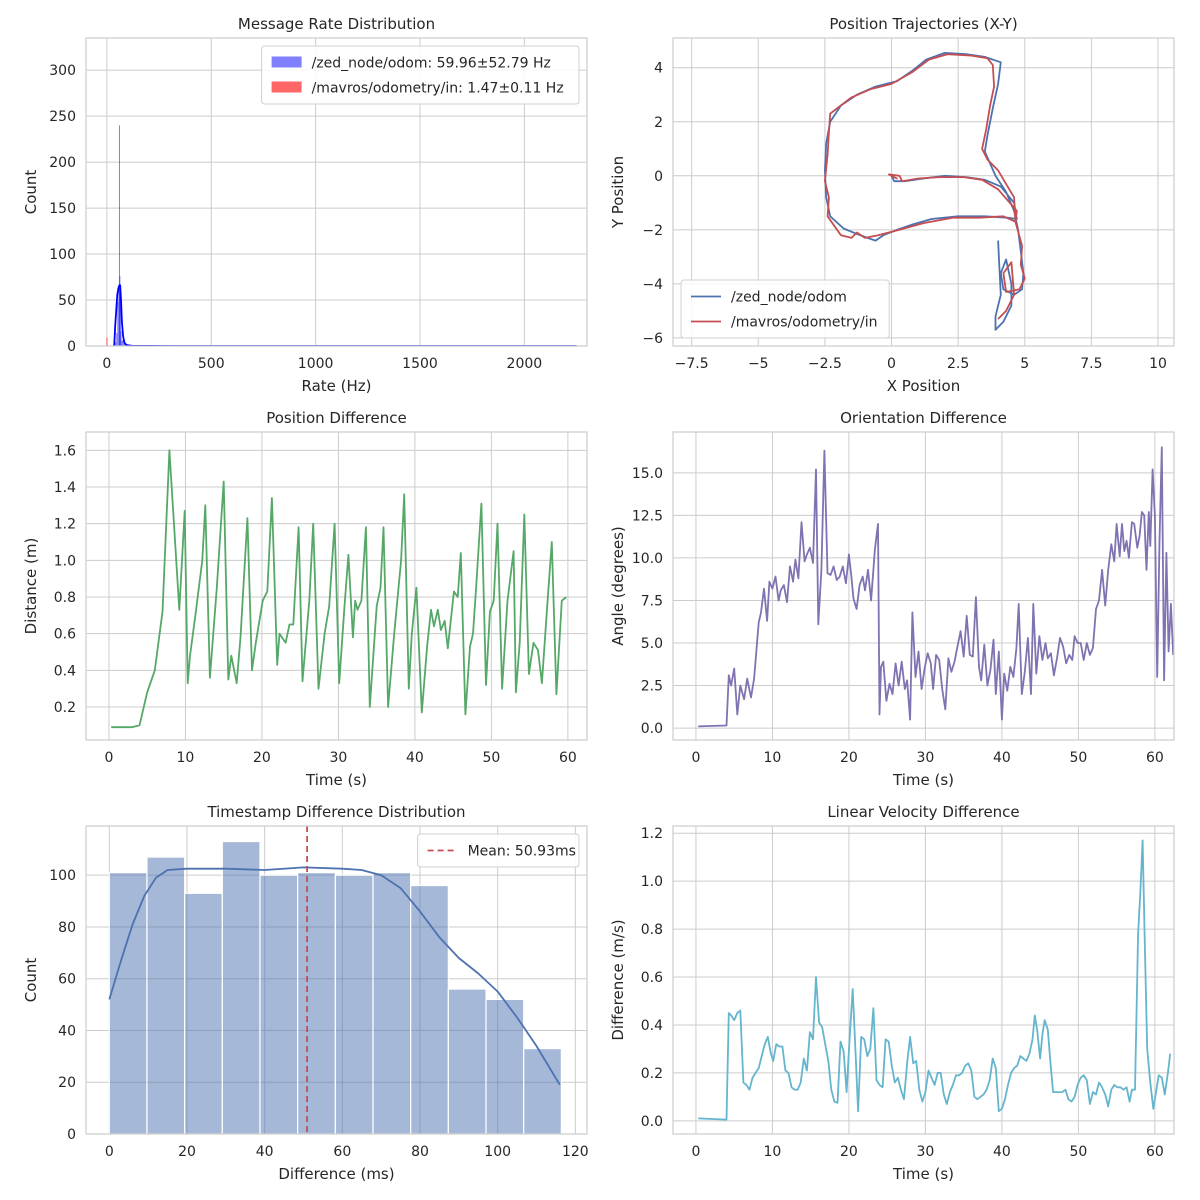  Describe the element at coordinates (647, 559) in the screenshot. I see `y-tick-label: 10.0` at that location.